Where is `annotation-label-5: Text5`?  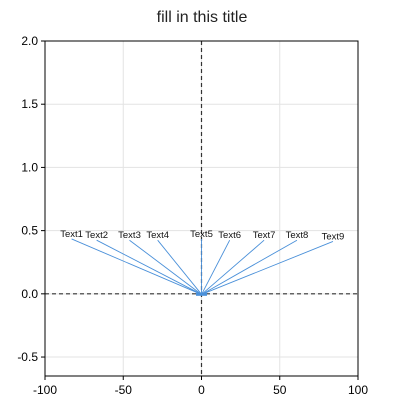 annotation-label-5: Text5 is located at coordinates (201, 234).